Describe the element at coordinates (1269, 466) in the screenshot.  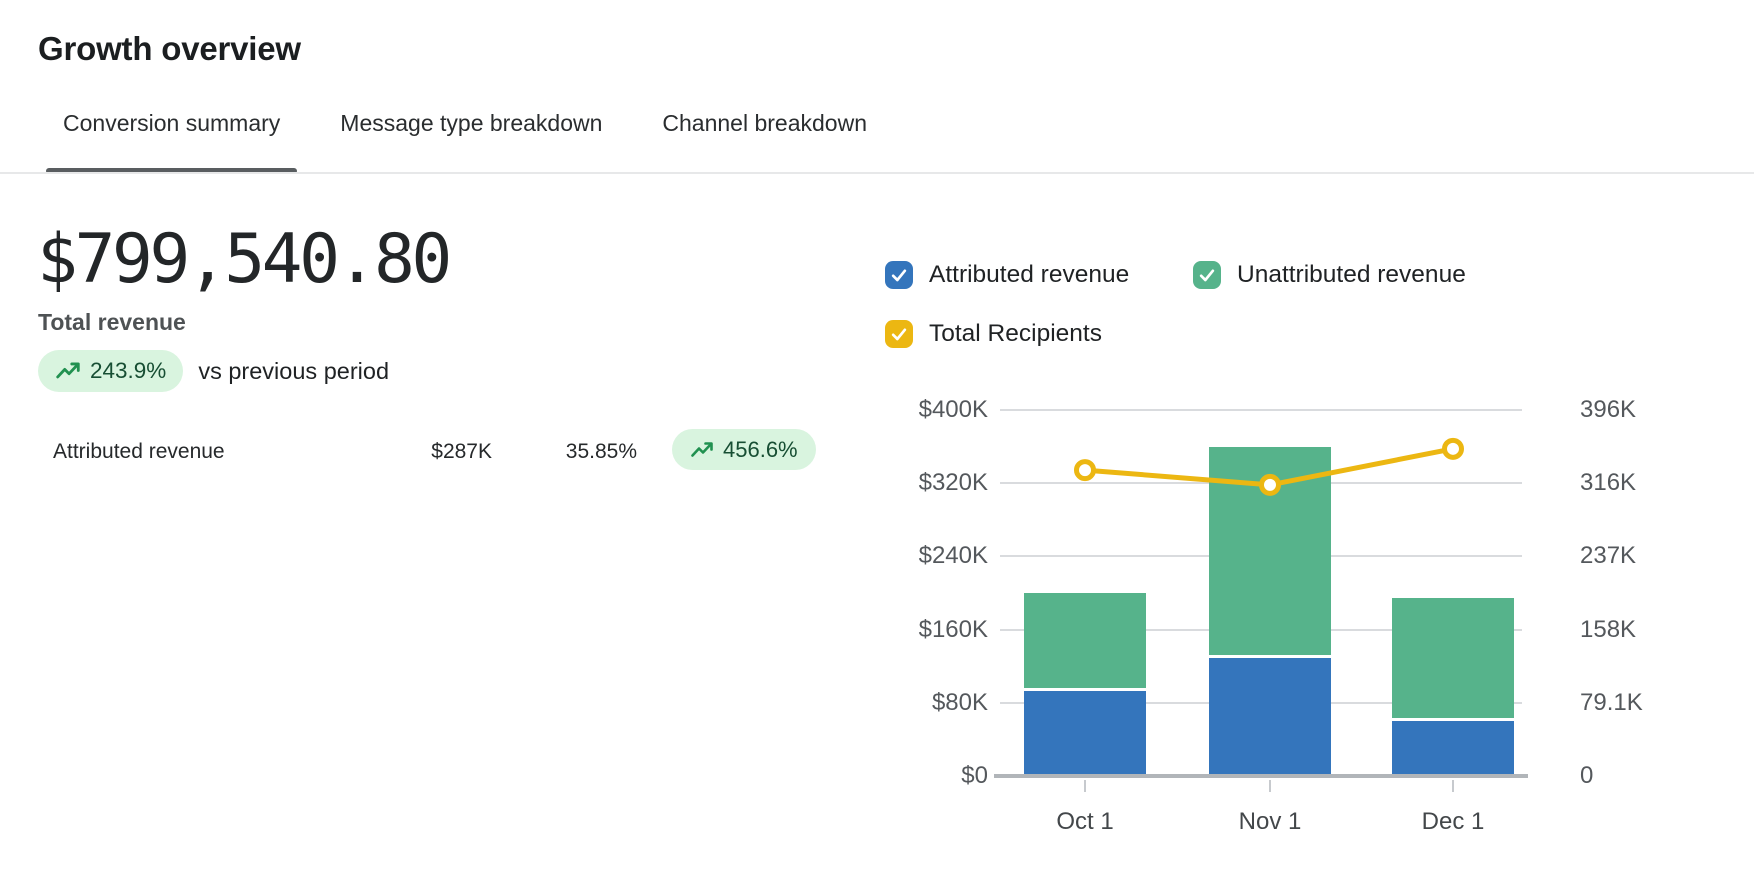
I see `total-recipients-line` at that location.